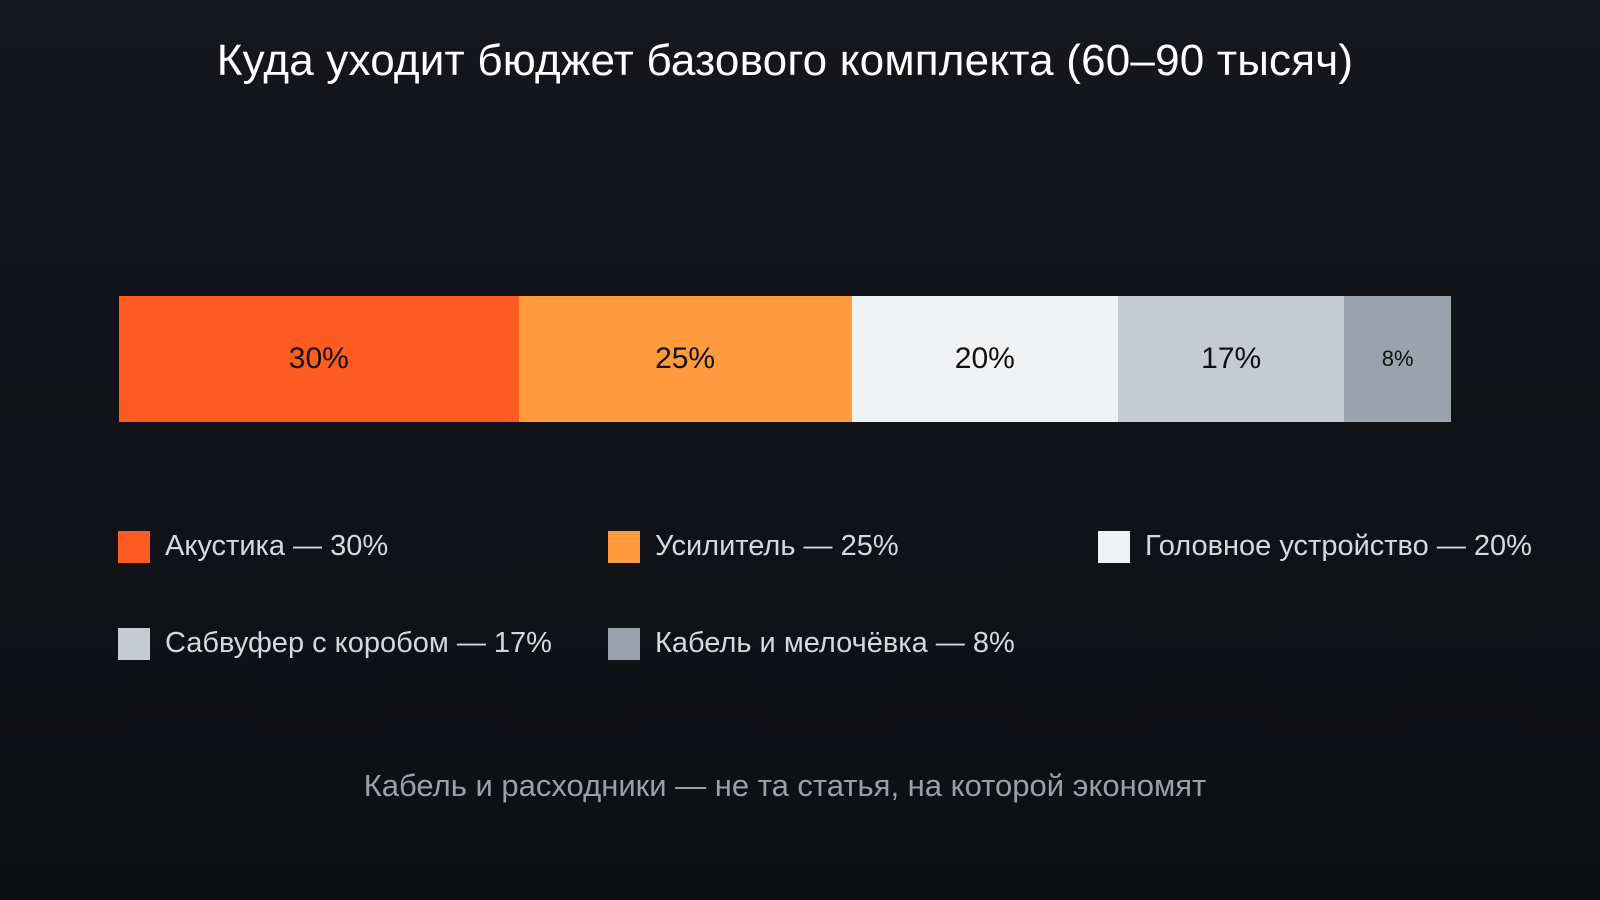  I want to click on segment-label-acoustics: 30%, so click(318, 358).